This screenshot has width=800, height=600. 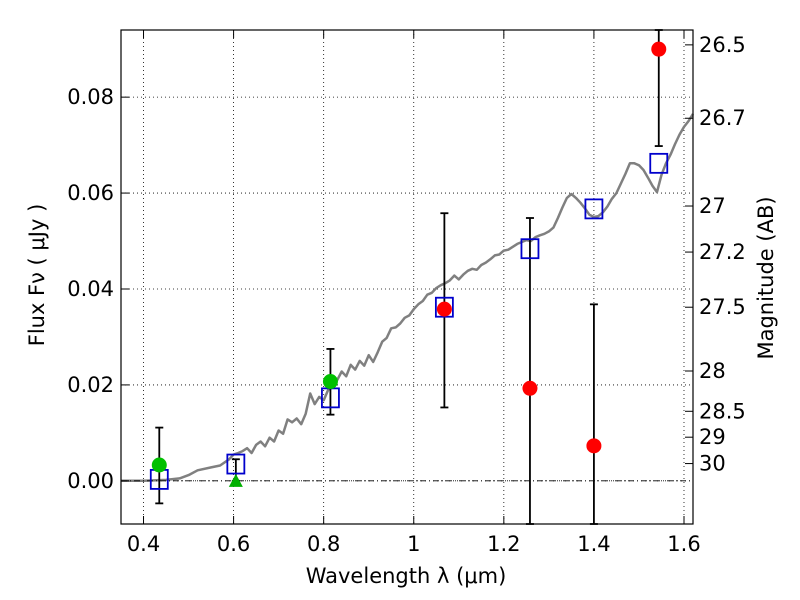 What do you see at coordinates (712, 371) in the screenshot?
I see `right-tick-label: 28` at bounding box center [712, 371].